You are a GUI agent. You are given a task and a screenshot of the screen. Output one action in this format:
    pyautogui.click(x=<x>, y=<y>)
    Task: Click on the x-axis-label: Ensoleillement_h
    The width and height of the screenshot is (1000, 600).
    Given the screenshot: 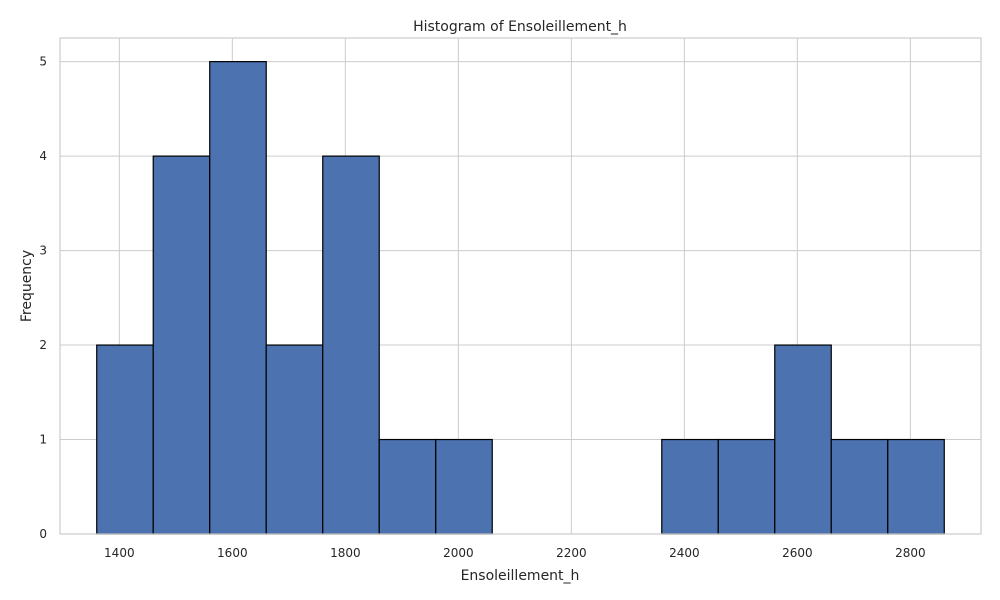 What is the action you would take?
    pyautogui.click(x=520, y=576)
    